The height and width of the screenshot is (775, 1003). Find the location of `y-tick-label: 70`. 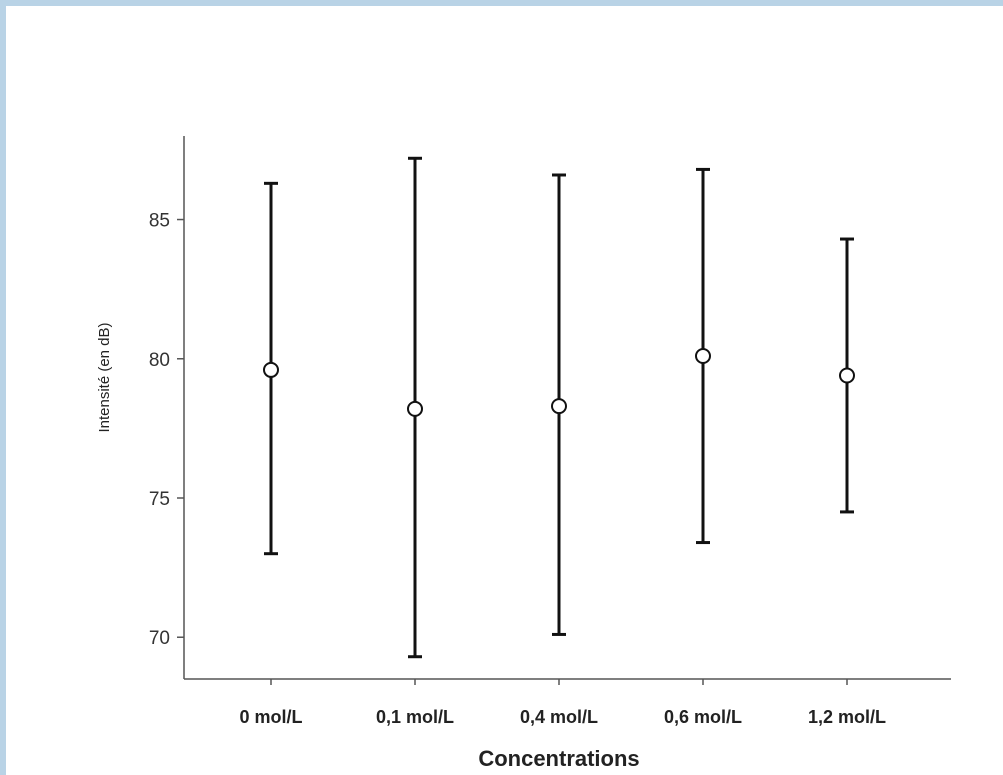

y-tick-label: 70 is located at coordinates (159, 638).